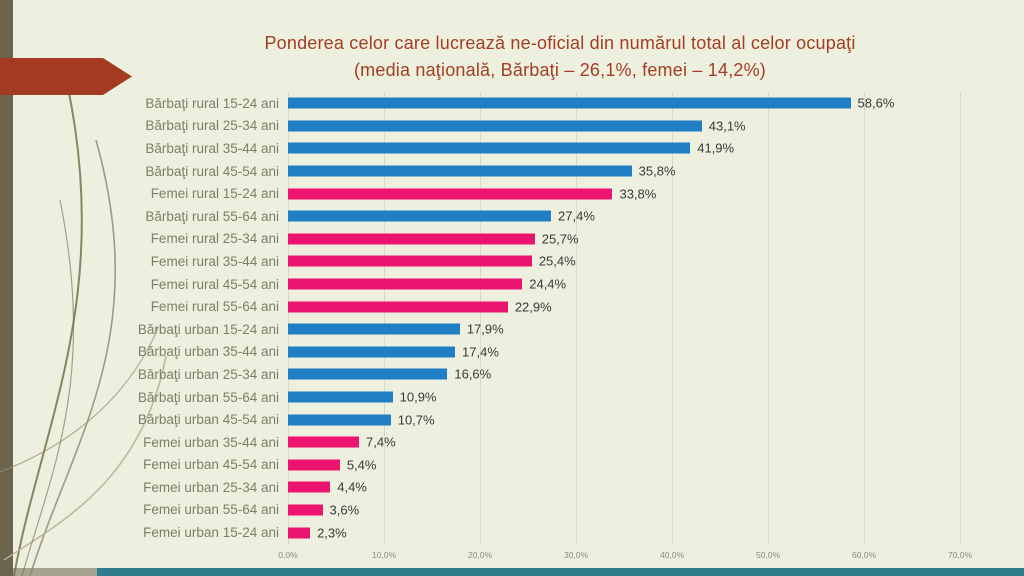  I want to click on bar-row: Femei urban 45-54 ani 5,4%, so click(496, 465).